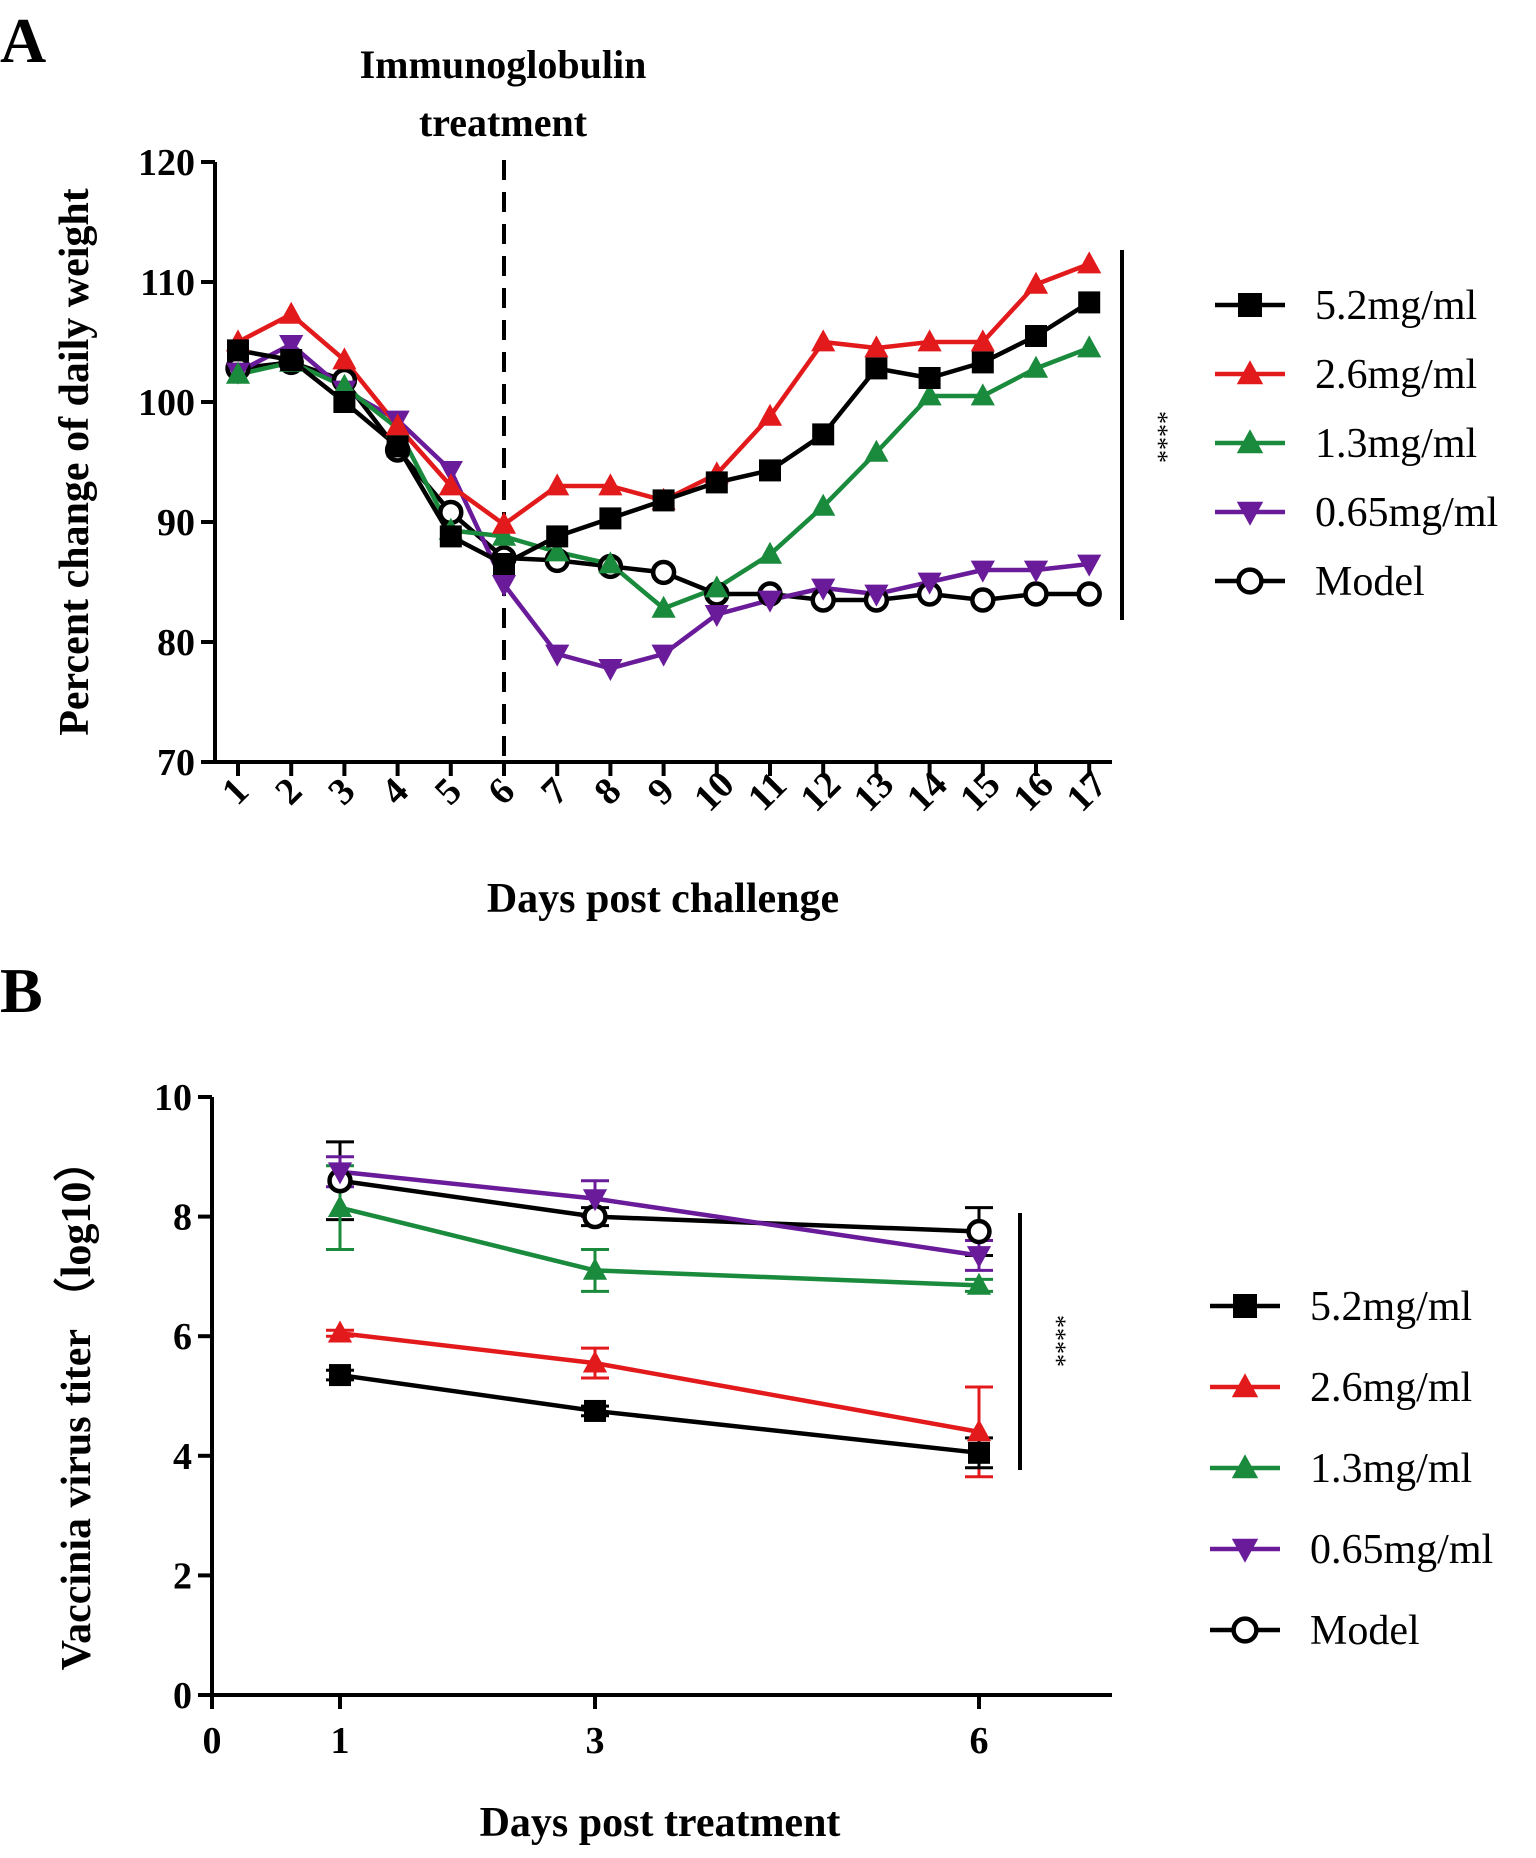  Describe the element at coordinates (927, 791) in the screenshot. I see `x-tick-label: 14` at that location.